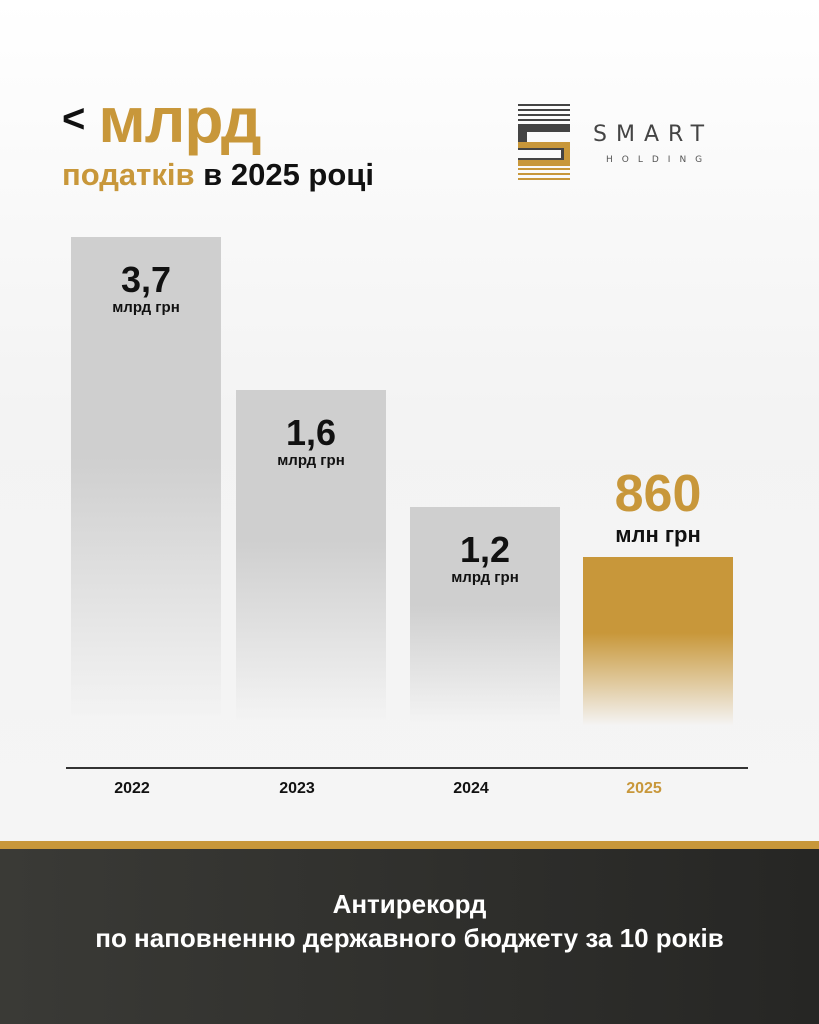  I want to click on svg-text: HOLDING, so click(658, 160).